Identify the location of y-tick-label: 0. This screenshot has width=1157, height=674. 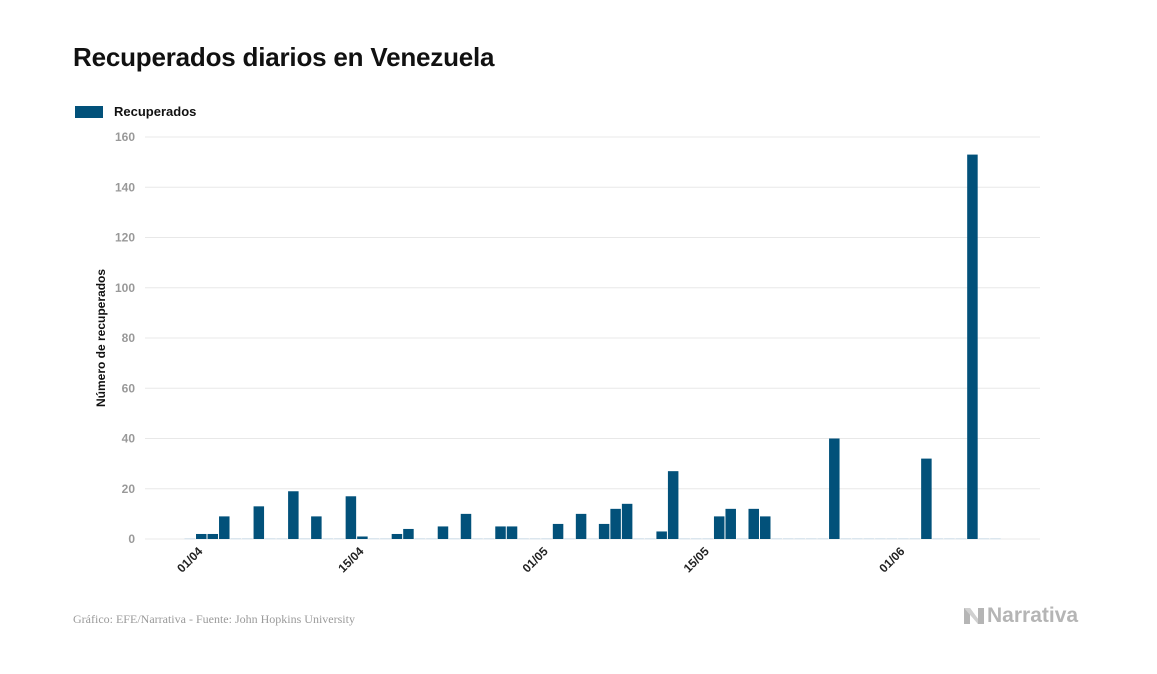
(131, 539).